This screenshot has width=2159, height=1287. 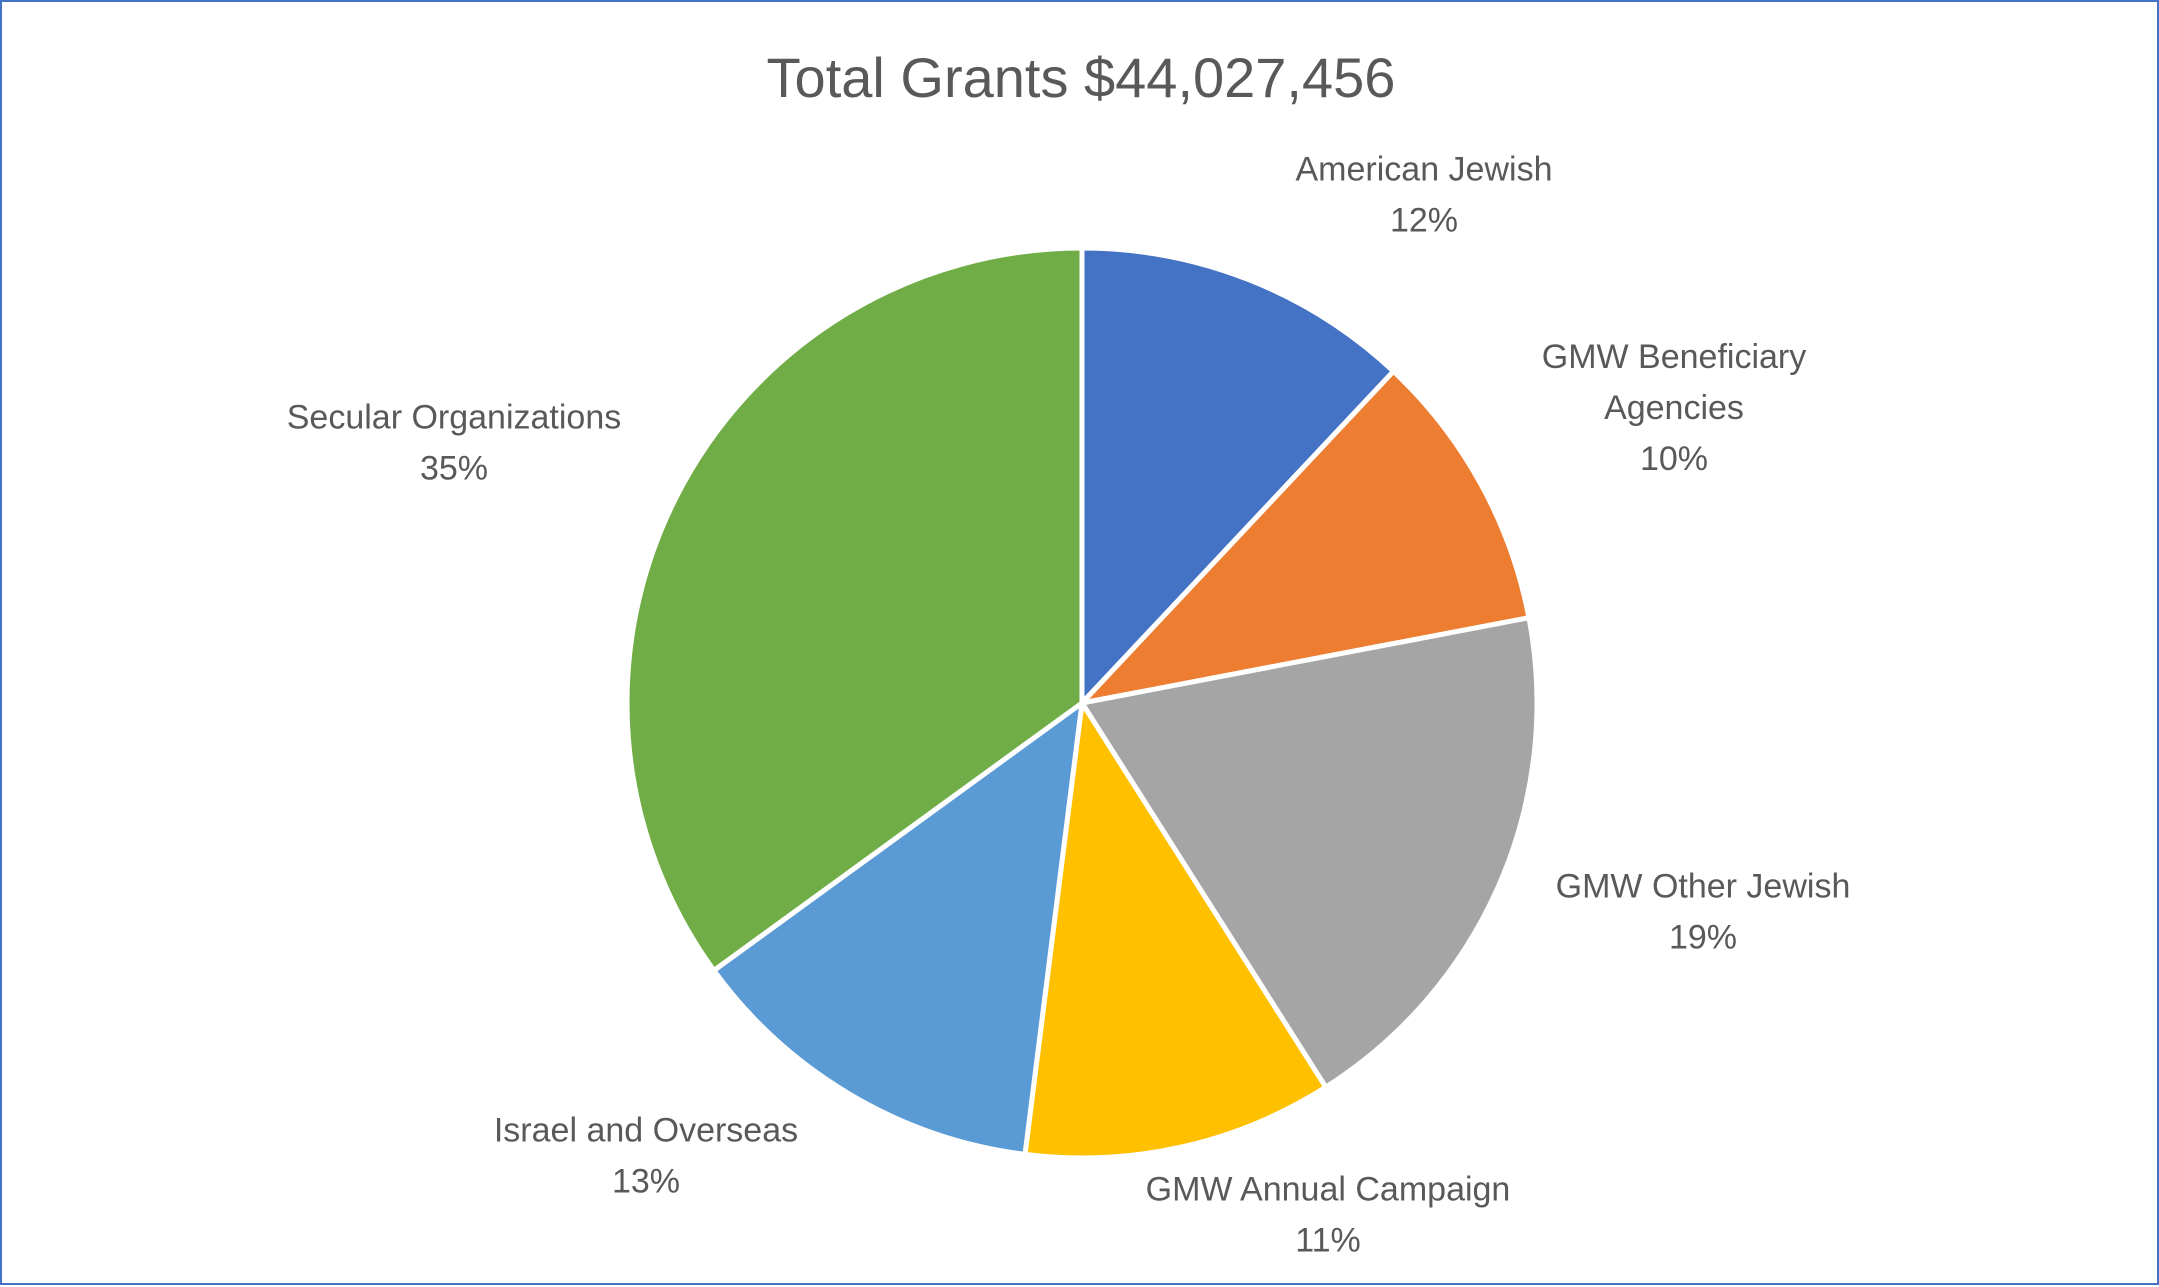 I want to click on slice-percent-israel-and-overseas: 13%, so click(x=646, y=1182).